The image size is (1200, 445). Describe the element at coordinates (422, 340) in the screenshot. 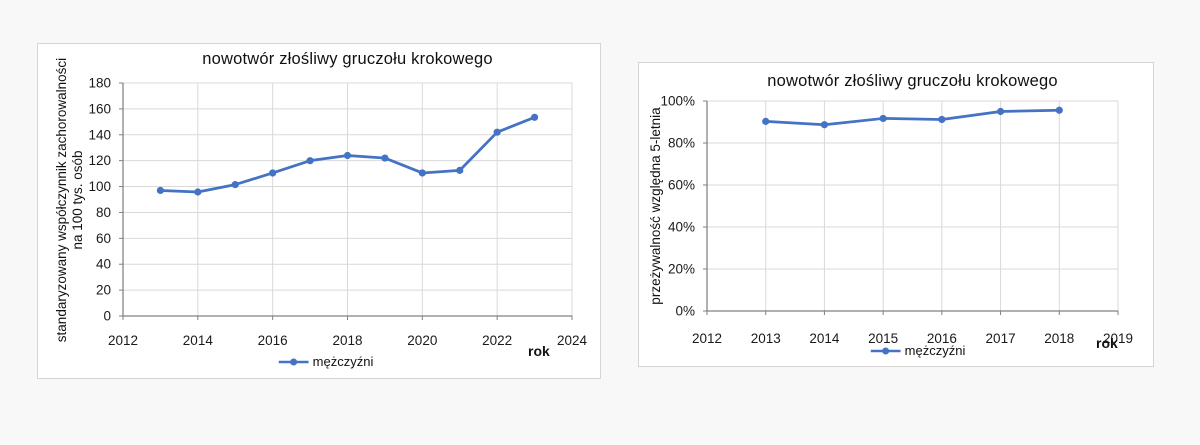

I see `svg-text: 2020` at that location.